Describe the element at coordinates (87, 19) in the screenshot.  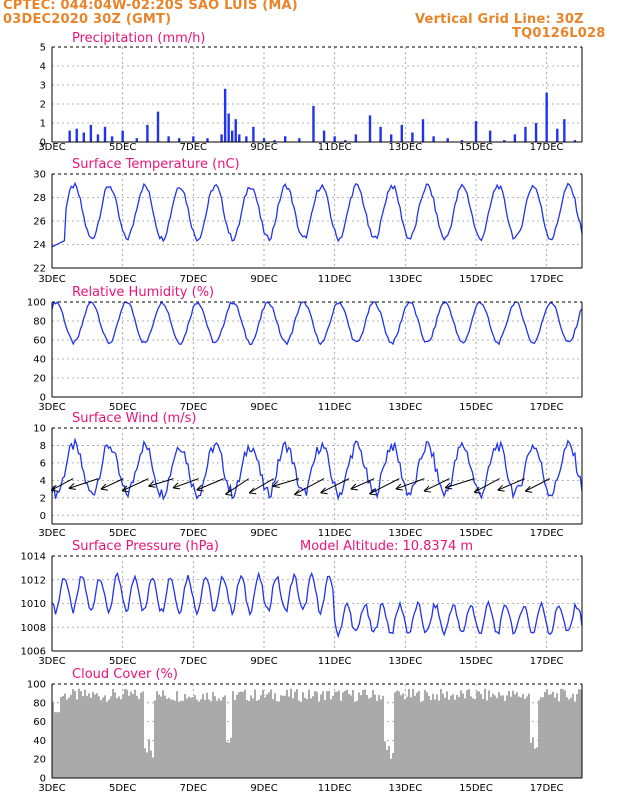
I see `run-date-header: 03DEC2020 30Z (GMT)` at that location.